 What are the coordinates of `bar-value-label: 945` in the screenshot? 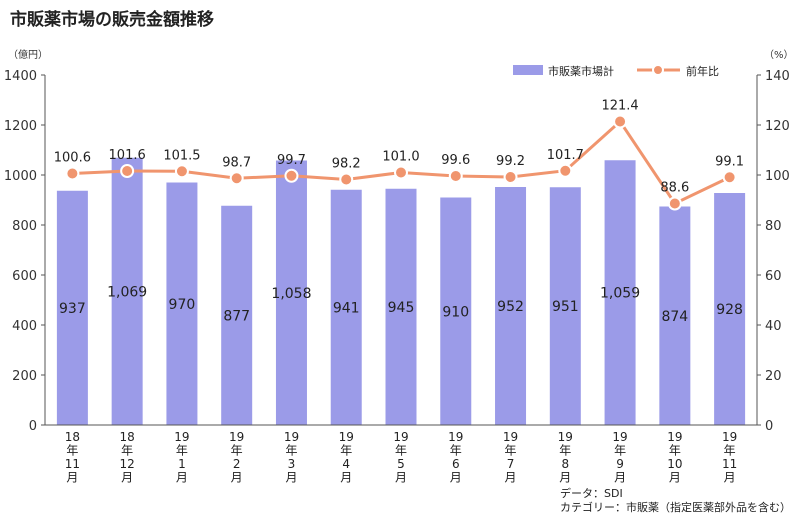 It's located at (401, 308).